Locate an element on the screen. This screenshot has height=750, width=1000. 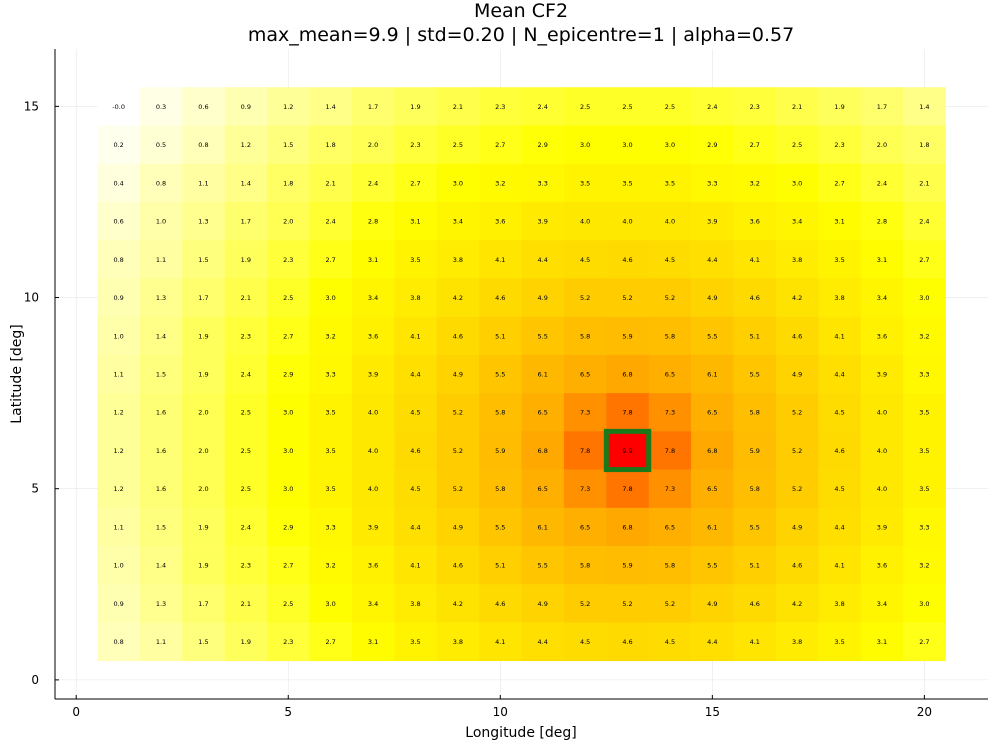
cell-value-label: 1.6 is located at coordinates (161, 413).